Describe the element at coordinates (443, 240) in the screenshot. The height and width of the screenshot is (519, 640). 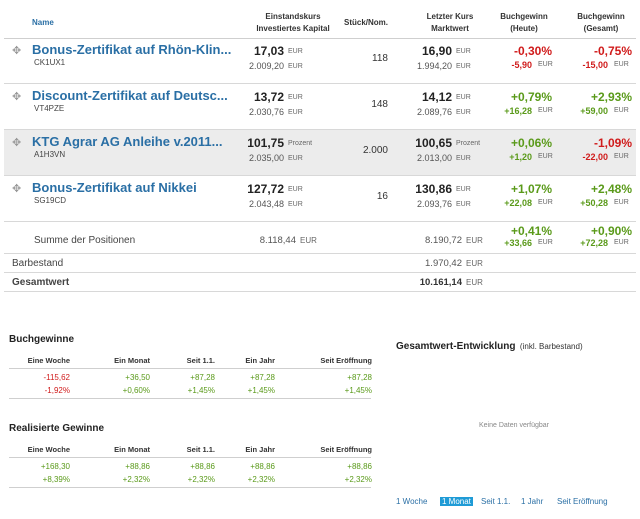
I see `summary-market: 8.190,72` at that location.